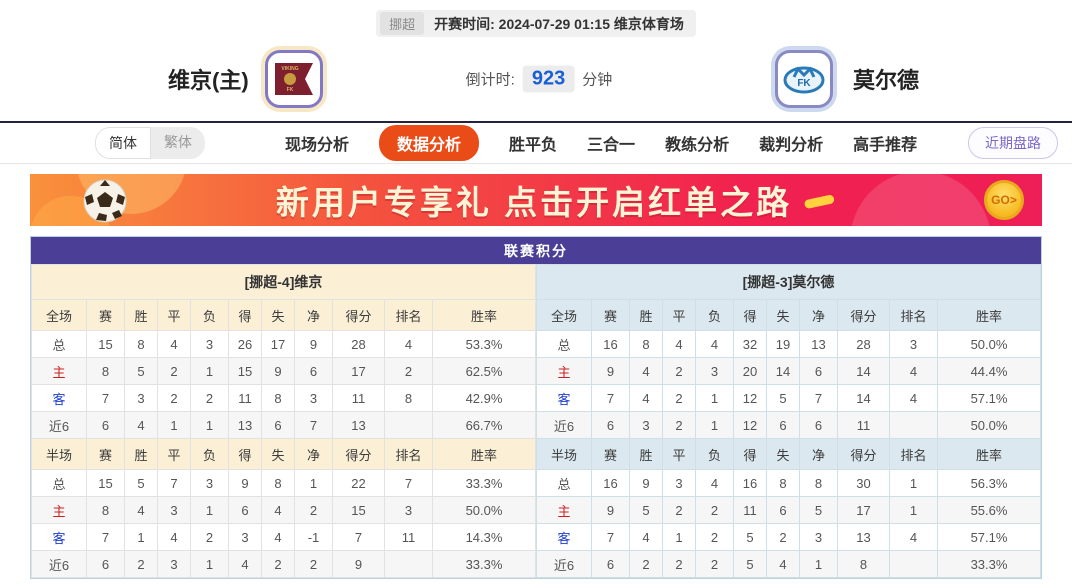 Image resolution: width=1072 pixels, height=586 pixels. What do you see at coordinates (750, 425) in the screenshot?
I see `table-cell: 12` at bounding box center [750, 425].